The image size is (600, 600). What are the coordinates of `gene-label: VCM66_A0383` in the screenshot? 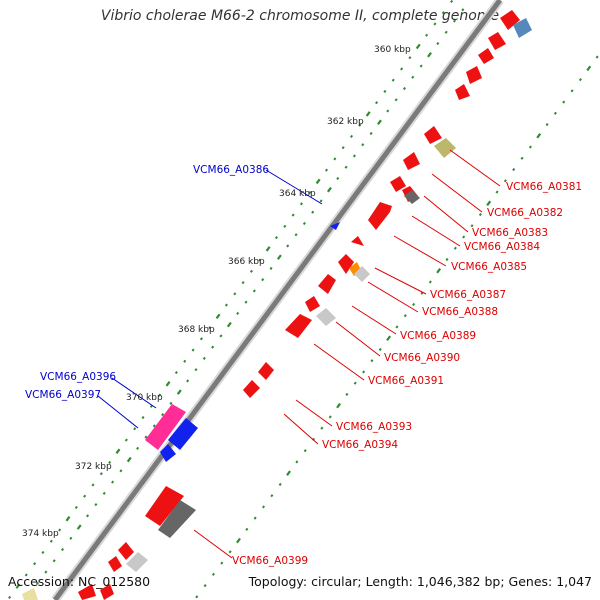 It's located at (510, 233).